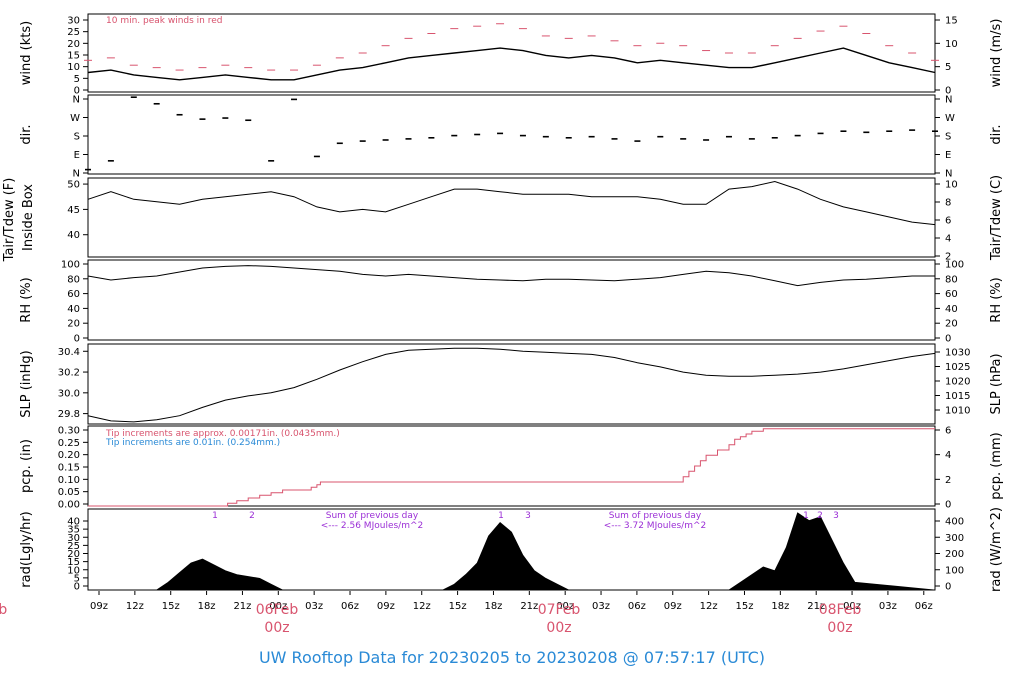 The width and height of the screenshot is (1024, 700). I want to click on slp-right-tick-label: 1030, so click(957, 353).